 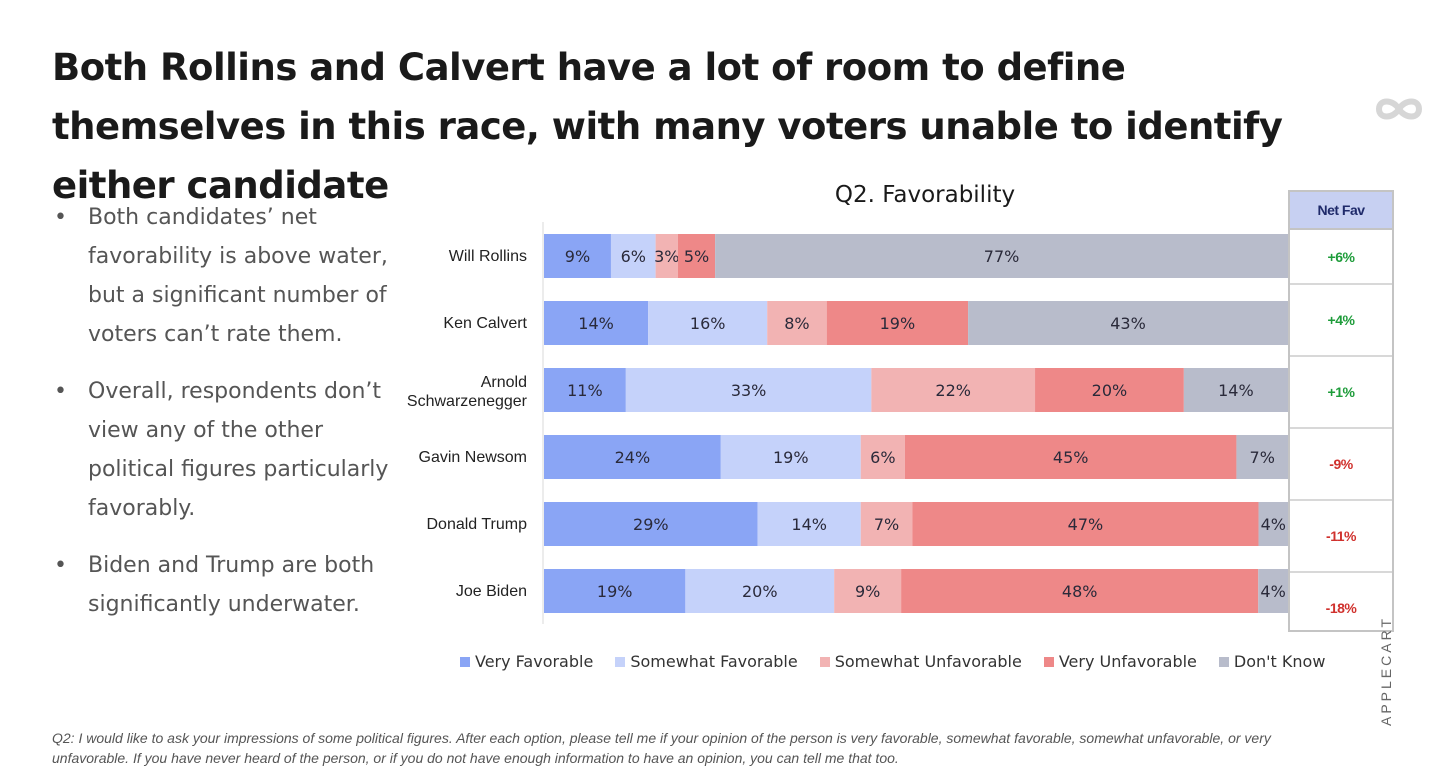 What do you see at coordinates (485, 323) in the screenshot?
I see `category-label: Ken Calvert` at bounding box center [485, 323].